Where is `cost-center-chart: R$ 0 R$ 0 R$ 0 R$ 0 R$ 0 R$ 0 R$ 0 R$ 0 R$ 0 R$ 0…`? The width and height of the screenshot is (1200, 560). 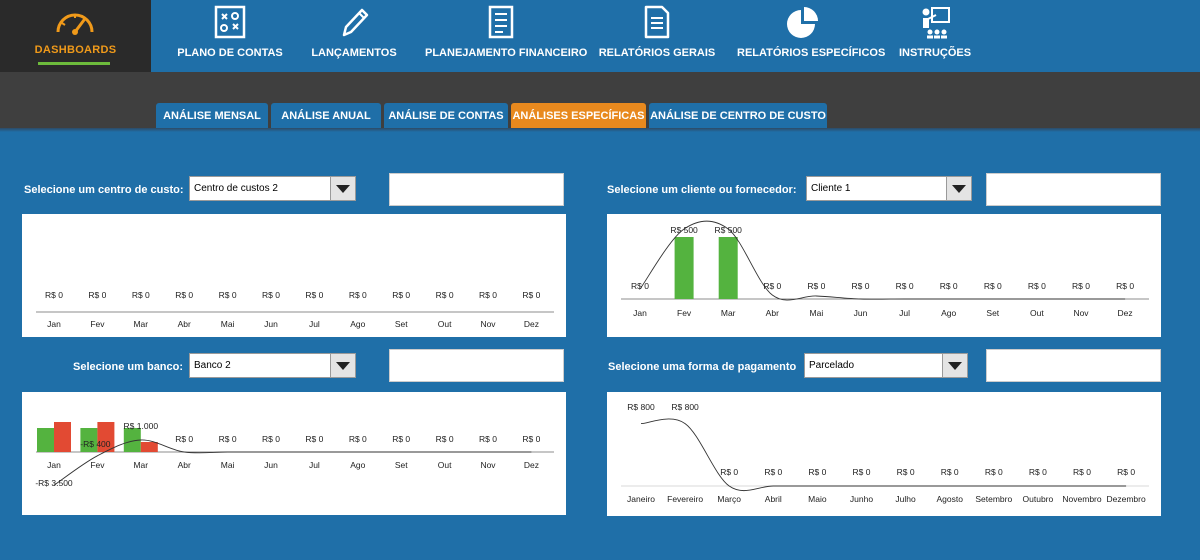
cost-center-chart: R$ 0 R$ 0 R$ 0 R$ 0 R$ 0 R$ 0 R$ 0 R$ 0 R$ 0 R$ 0… is located at coordinates (295, 309).